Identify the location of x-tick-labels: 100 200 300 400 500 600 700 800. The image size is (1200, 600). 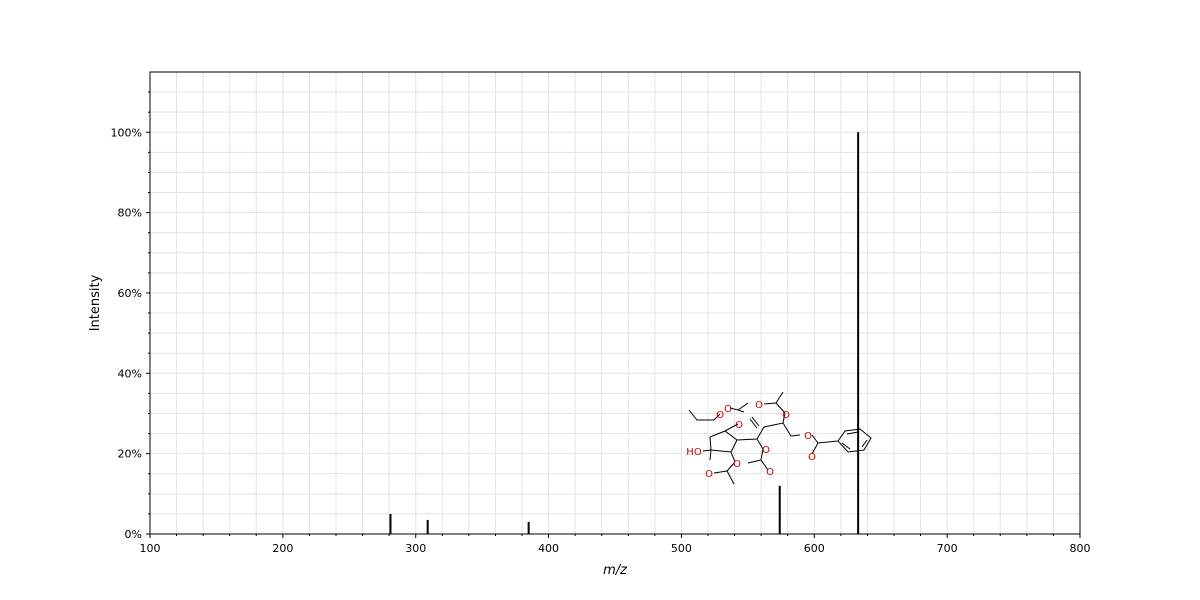
(615, 548).